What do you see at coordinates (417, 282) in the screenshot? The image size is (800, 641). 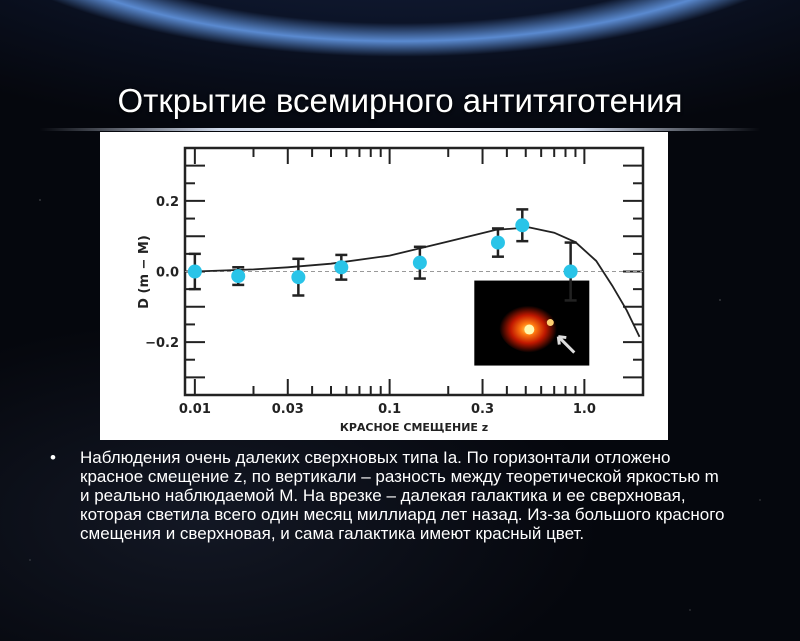 I see `model-curve` at bounding box center [417, 282].